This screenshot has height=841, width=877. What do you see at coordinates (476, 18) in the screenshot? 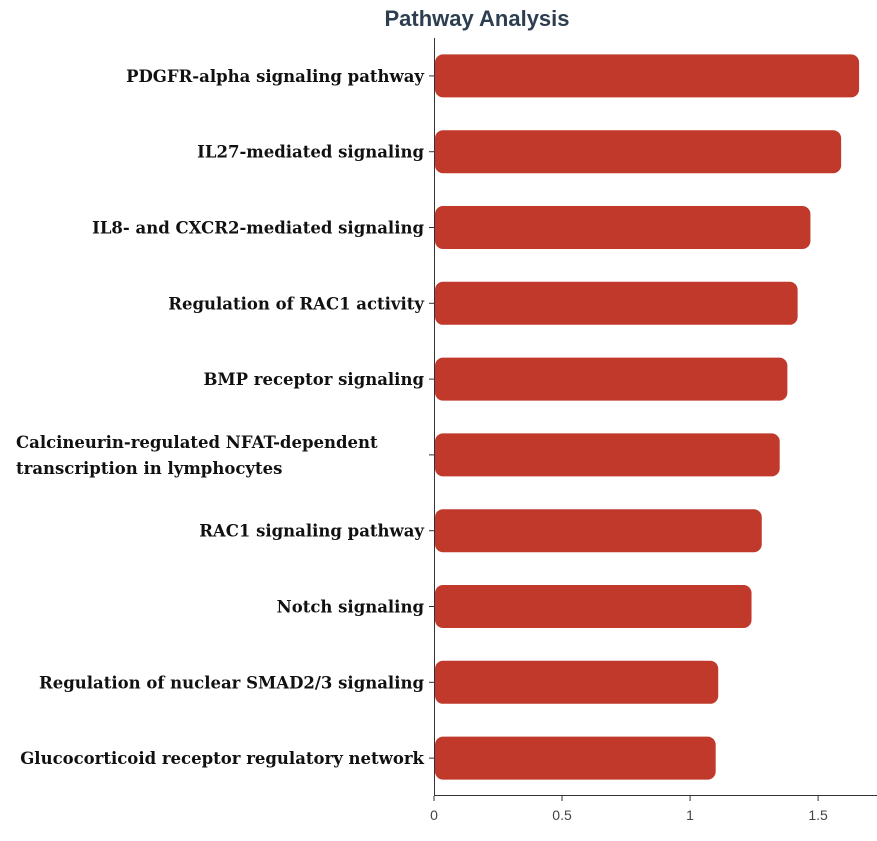
I see `chart-title: Pathway Analysis` at bounding box center [476, 18].